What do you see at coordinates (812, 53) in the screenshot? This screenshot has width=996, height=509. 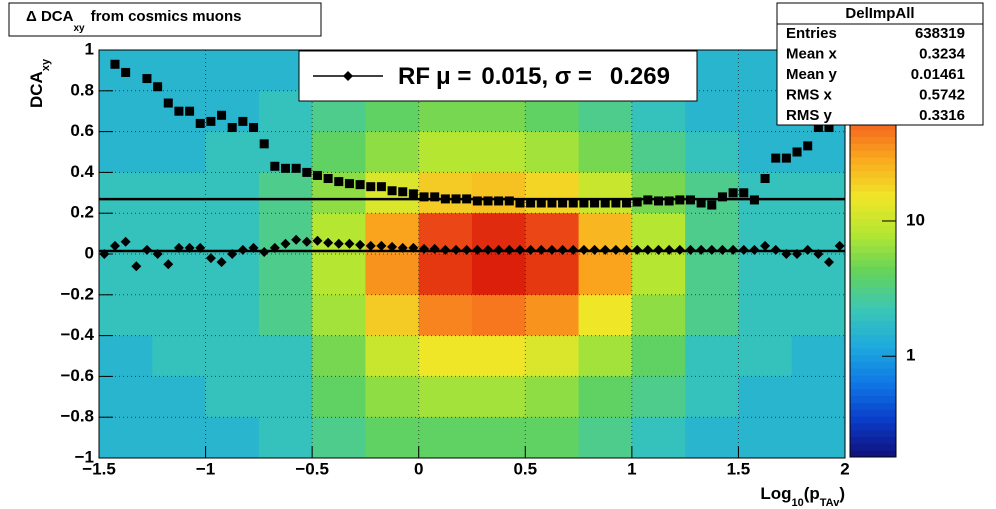 I see `stats-label: Mean x` at bounding box center [812, 53].